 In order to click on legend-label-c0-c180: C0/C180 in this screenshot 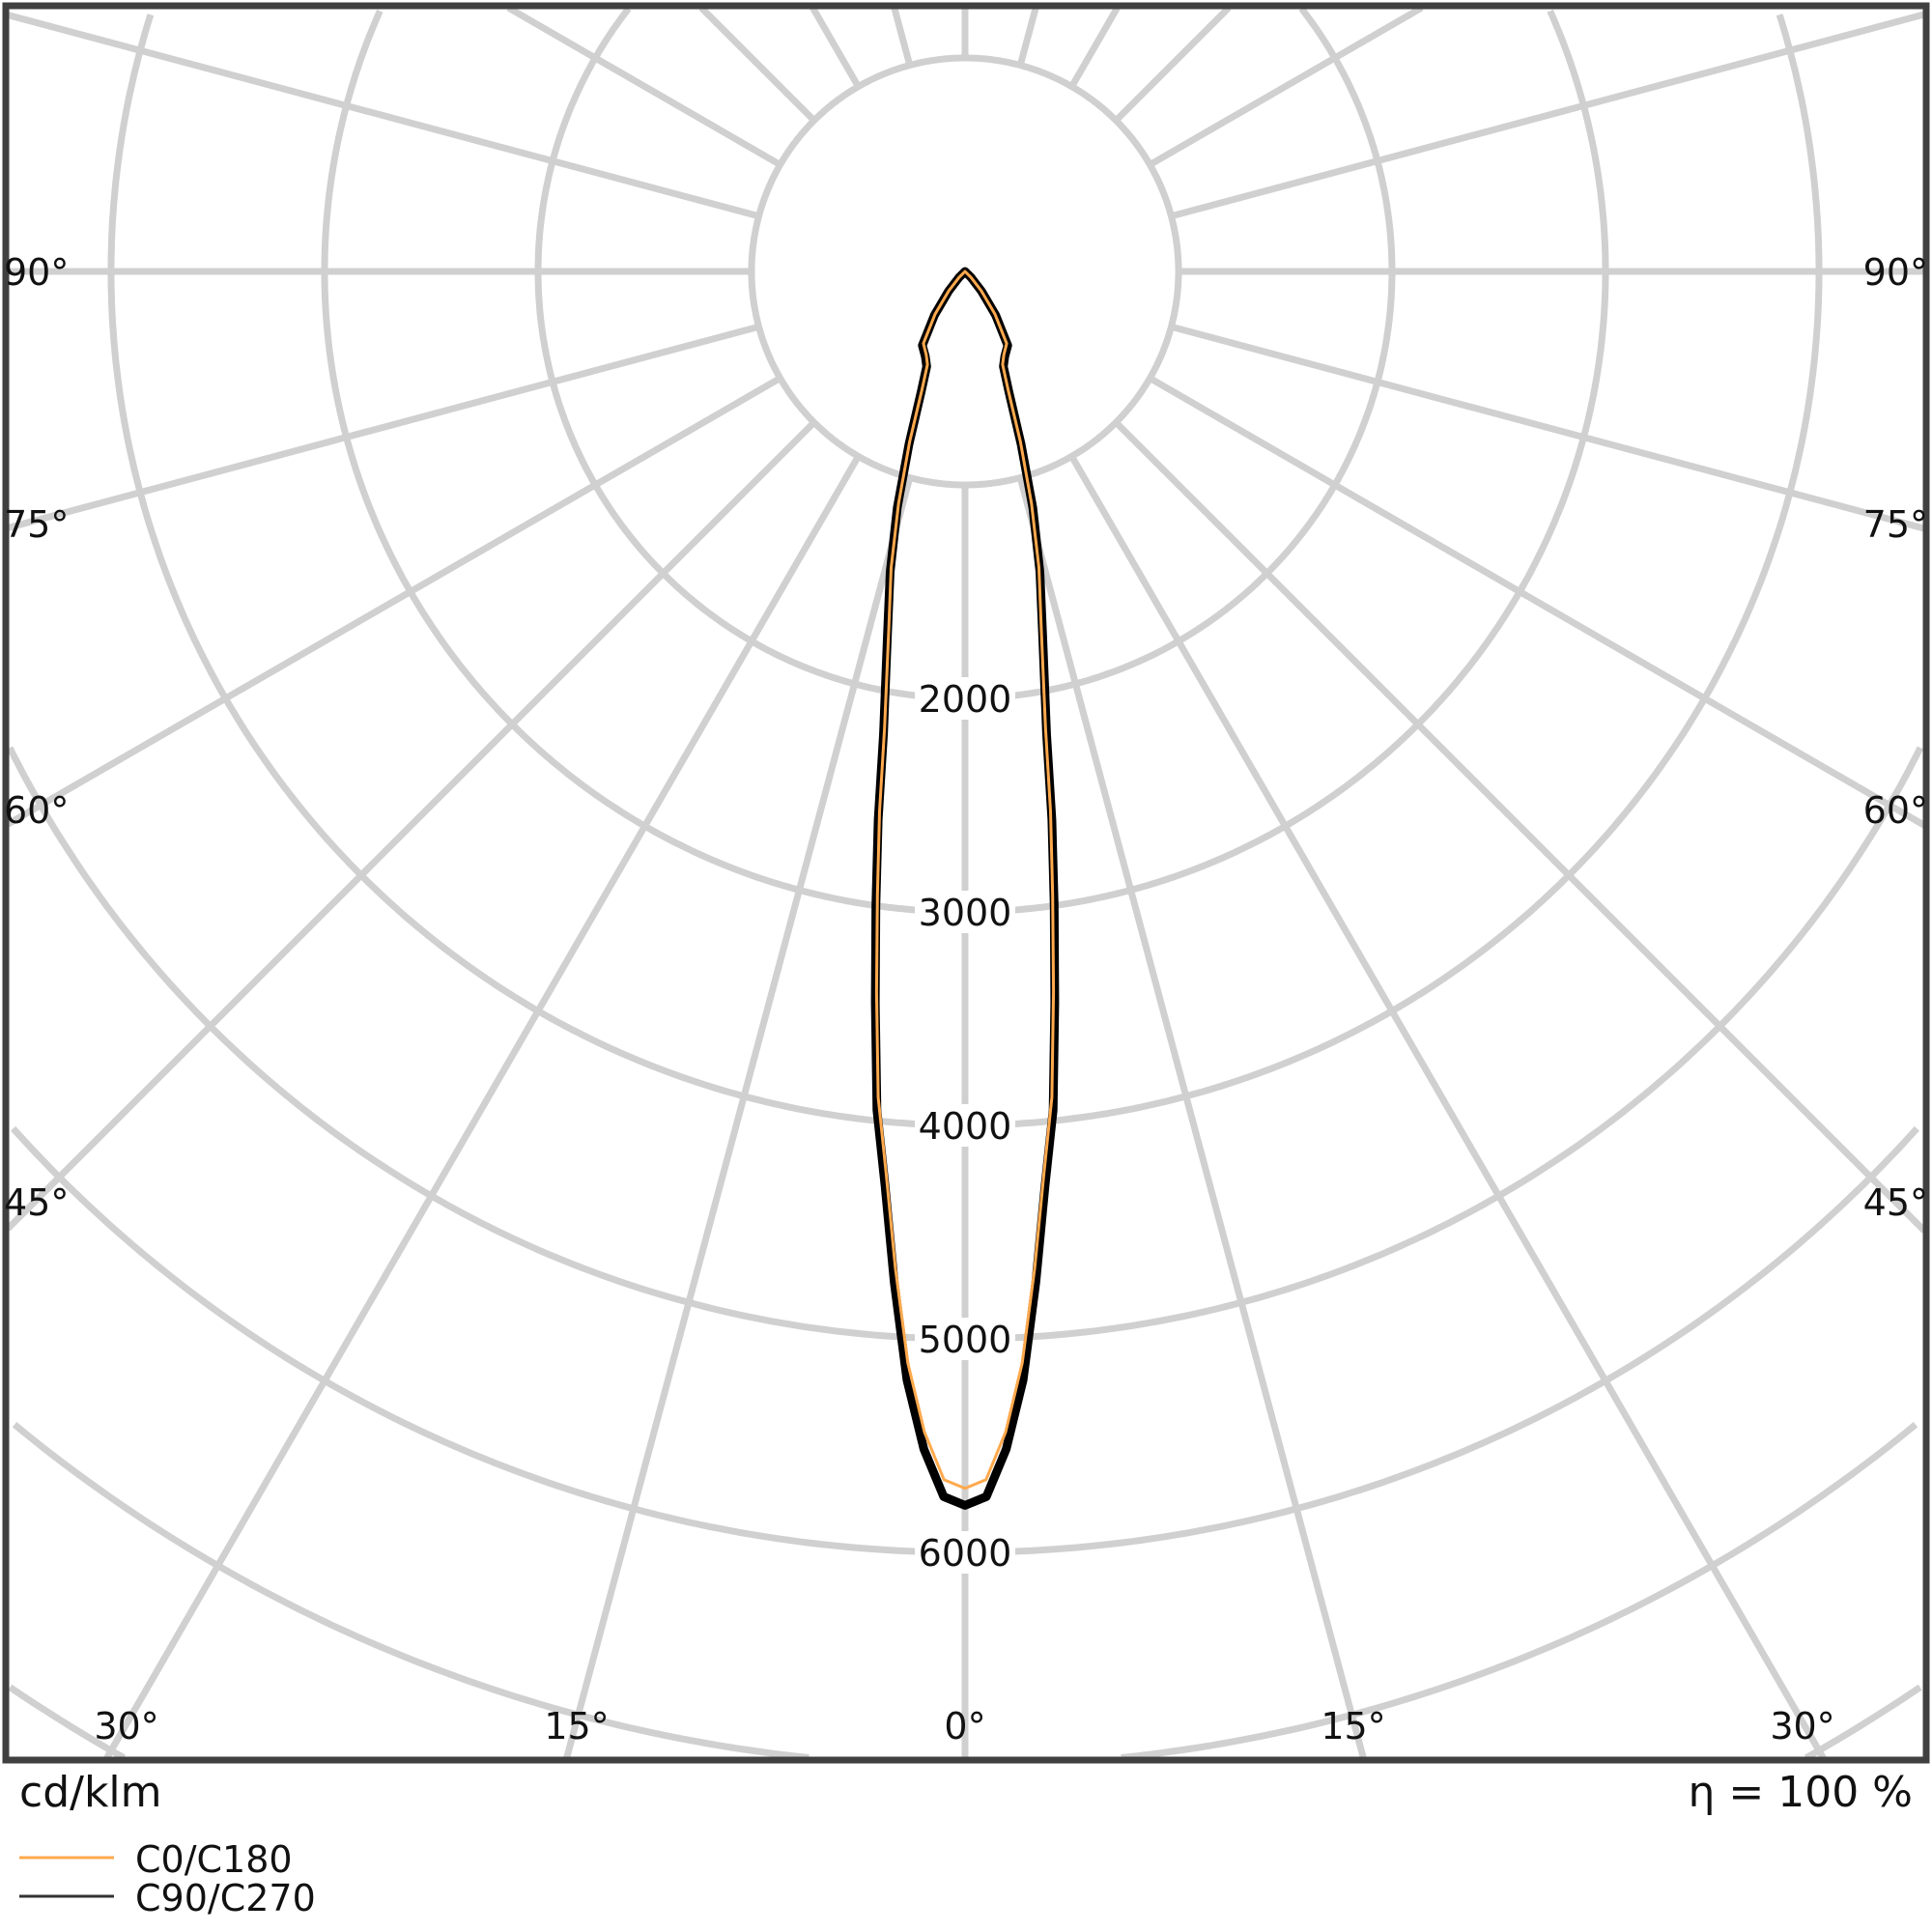, I will do `click(214, 1859)`.